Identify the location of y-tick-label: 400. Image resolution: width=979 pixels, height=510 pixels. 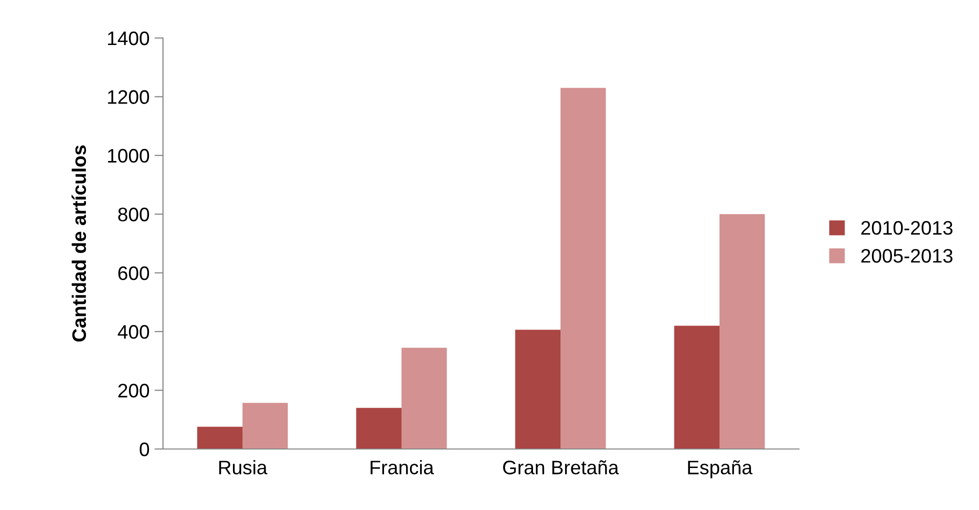
(134, 332).